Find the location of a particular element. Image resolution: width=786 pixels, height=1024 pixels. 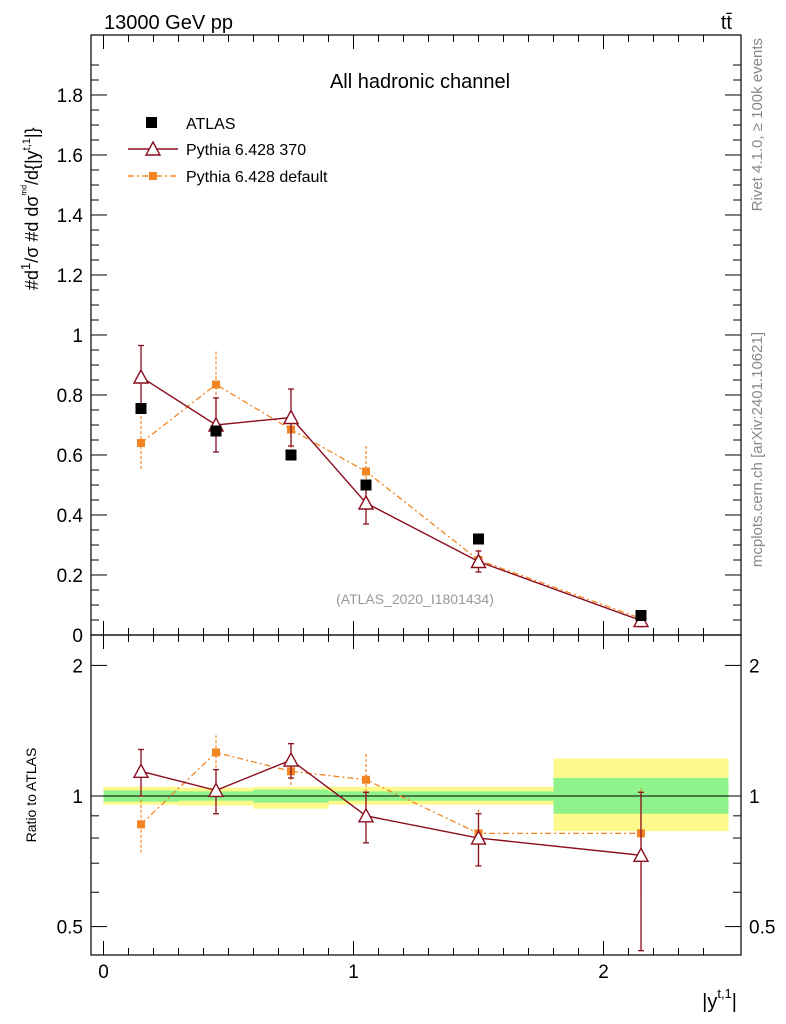

main-y-tick-label: 0.2 is located at coordinates (70, 576).